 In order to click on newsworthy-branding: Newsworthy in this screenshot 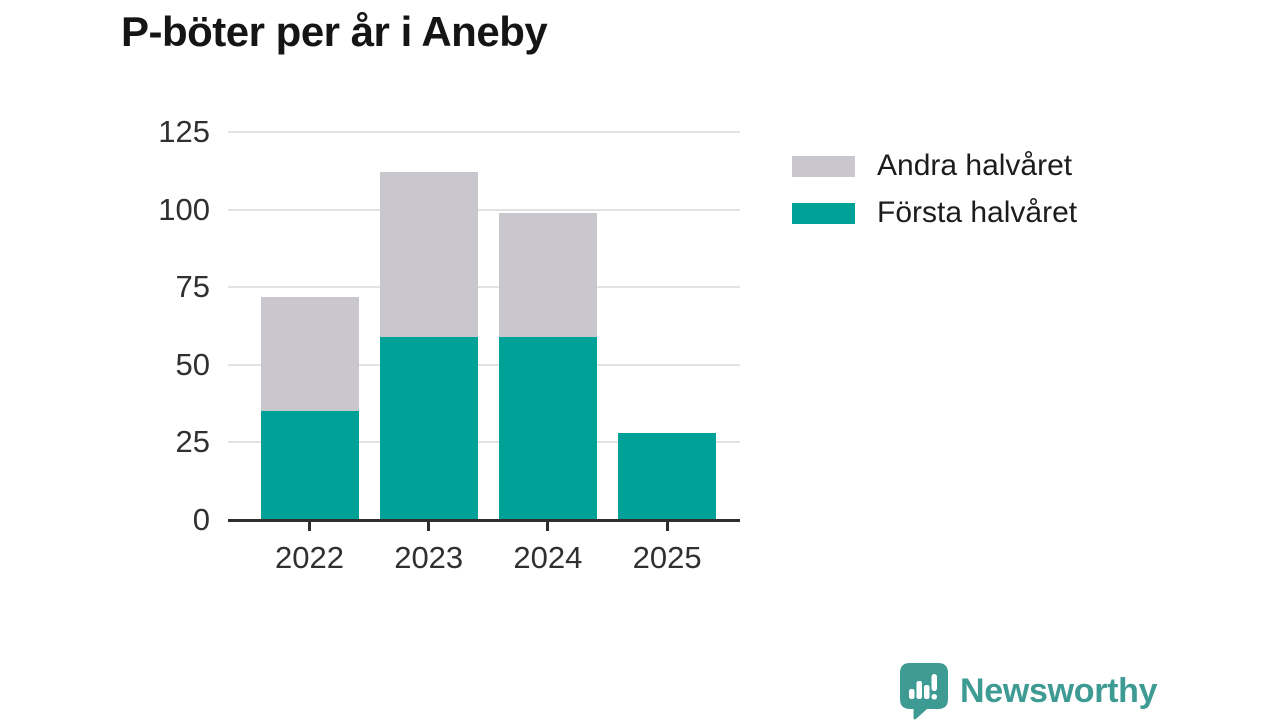, I will do `click(1029, 691)`.